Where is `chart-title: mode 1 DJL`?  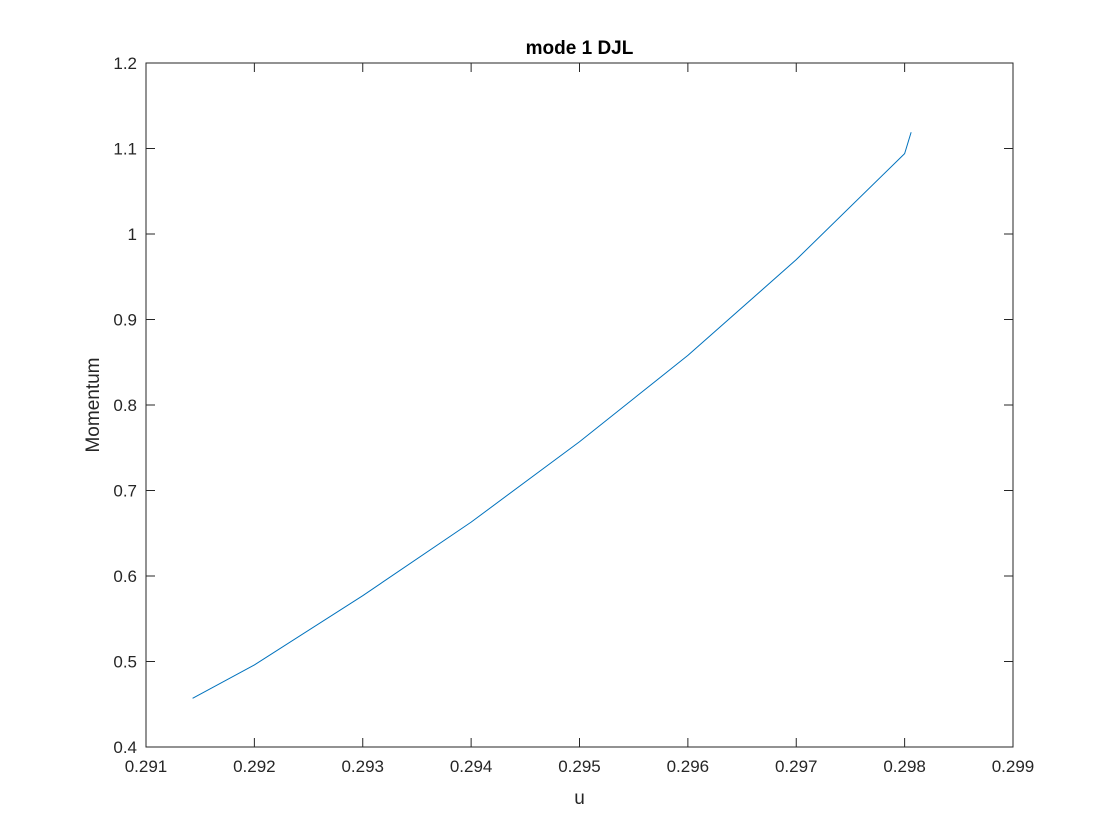 chart-title: mode 1 DJL is located at coordinates (580, 48).